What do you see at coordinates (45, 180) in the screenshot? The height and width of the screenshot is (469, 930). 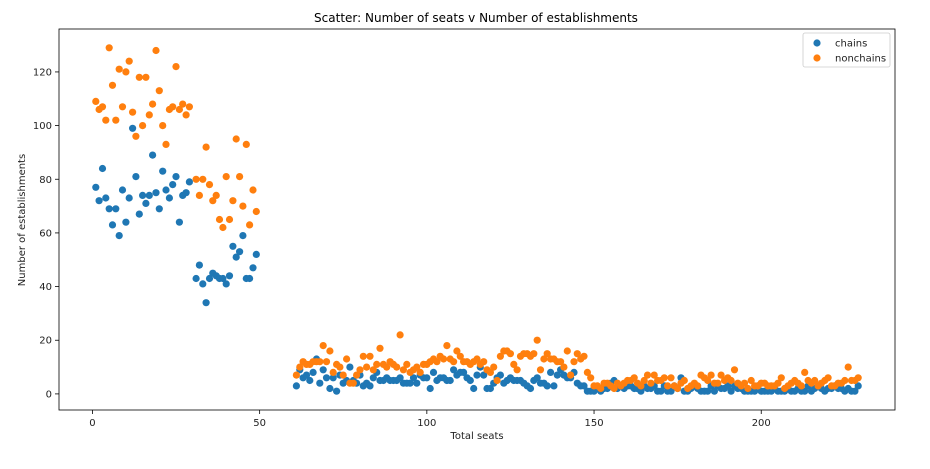 I see `y-tick-label: 80` at bounding box center [45, 180].